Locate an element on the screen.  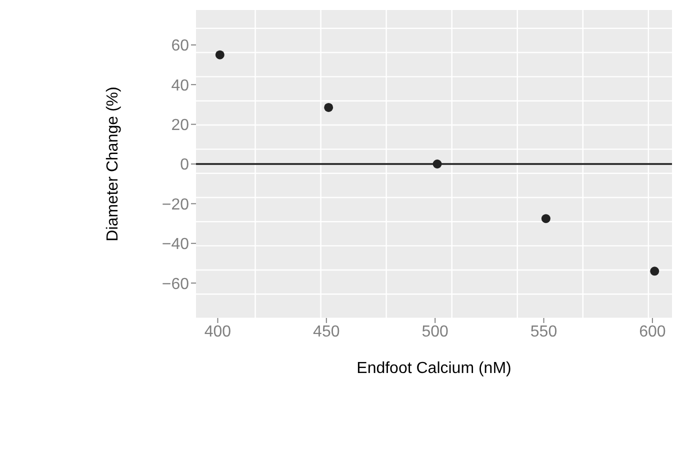
x-axis-title: Endfoot Calcium (nM) is located at coordinates (434, 368).